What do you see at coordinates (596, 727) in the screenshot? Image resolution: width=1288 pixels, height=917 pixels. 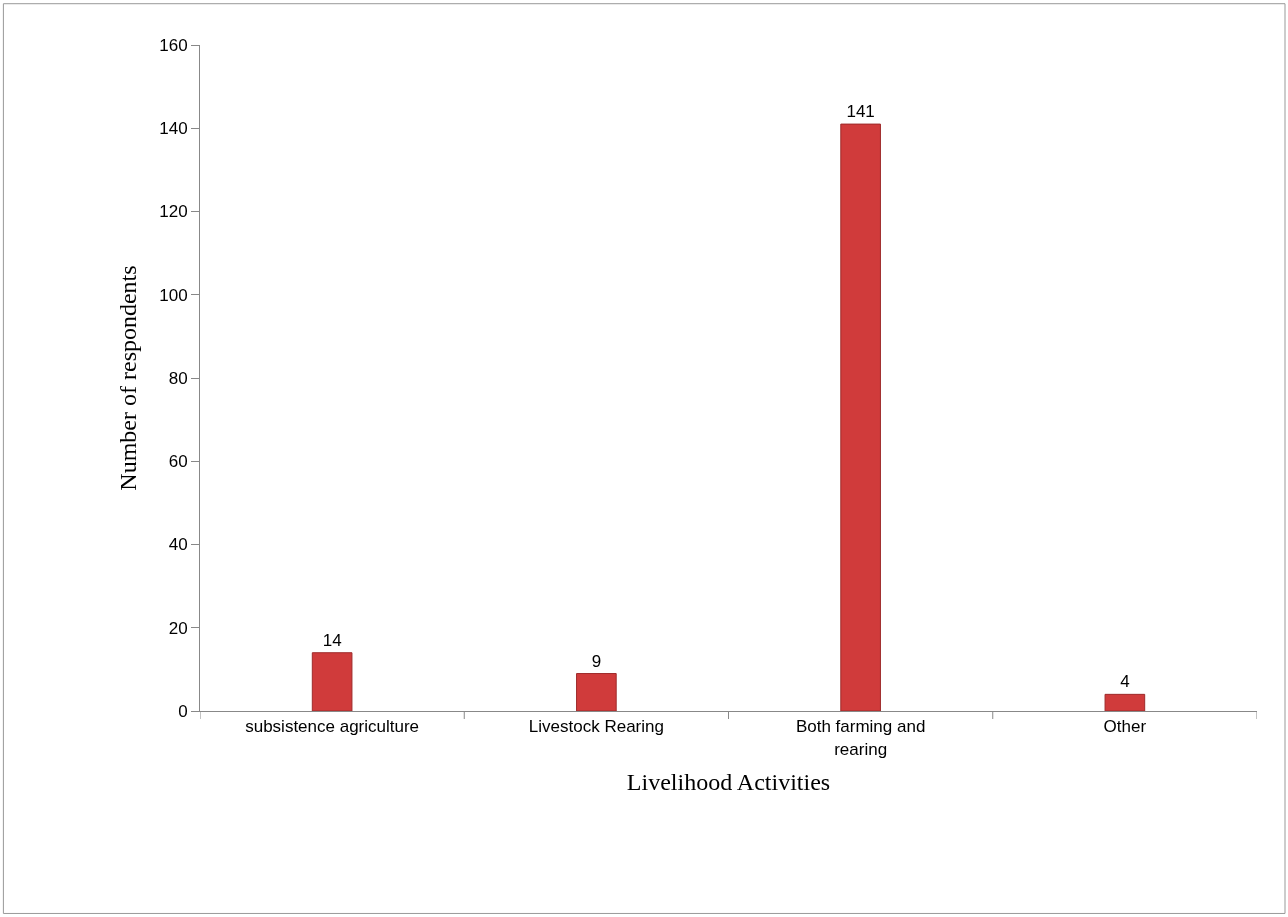 I see `x-tick-label: Livestock Rearing` at bounding box center [596, 727].